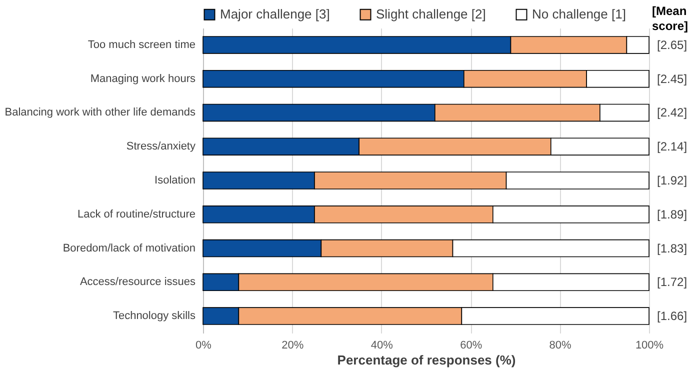  I want to click on y-tick-label: Lack of routine/structure, so click(136, 214).